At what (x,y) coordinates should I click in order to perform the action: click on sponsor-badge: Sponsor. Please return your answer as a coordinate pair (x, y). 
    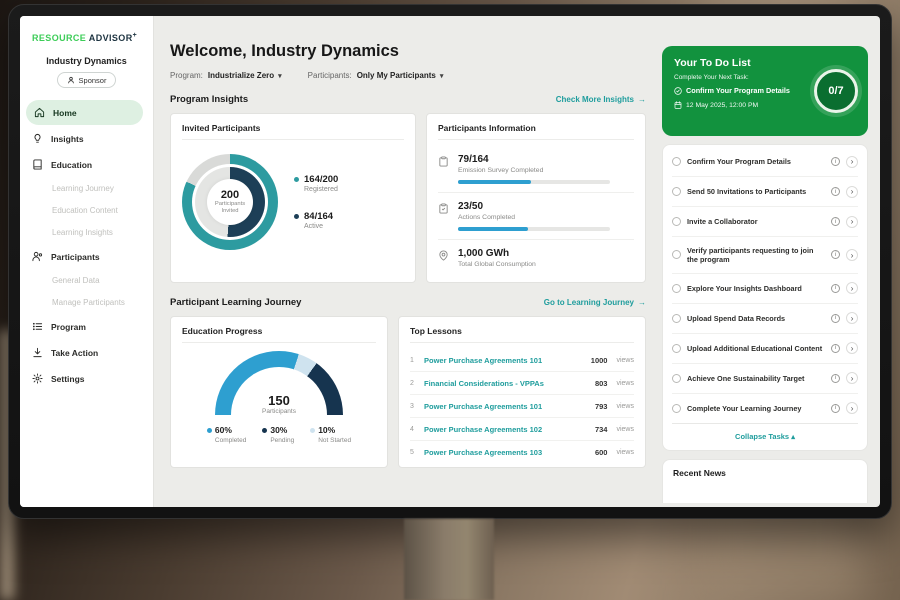
    Looking at the image, I should click on (86, 80).